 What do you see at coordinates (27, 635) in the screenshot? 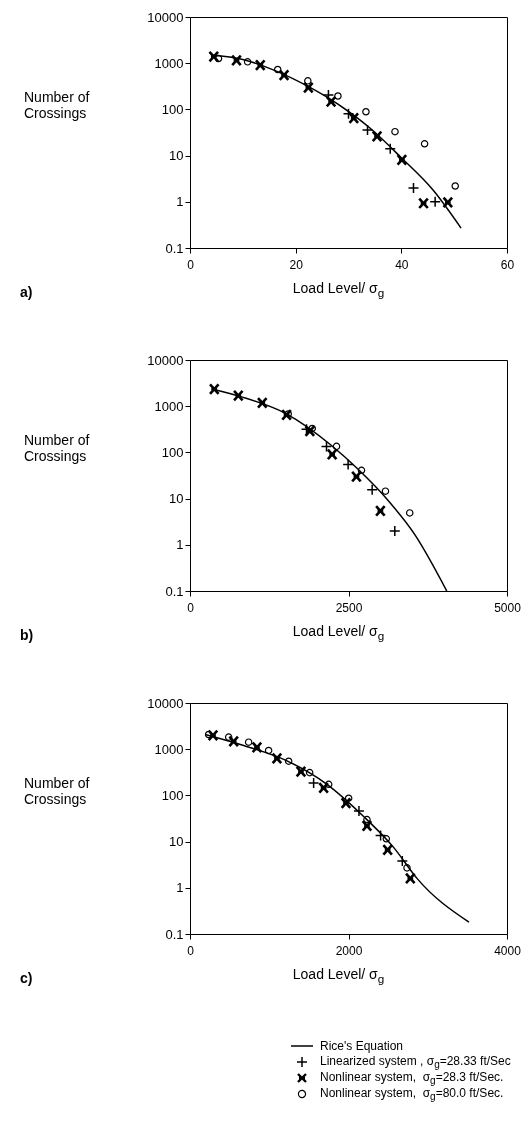
I see `text: b)` at bounding box center [27, 635].